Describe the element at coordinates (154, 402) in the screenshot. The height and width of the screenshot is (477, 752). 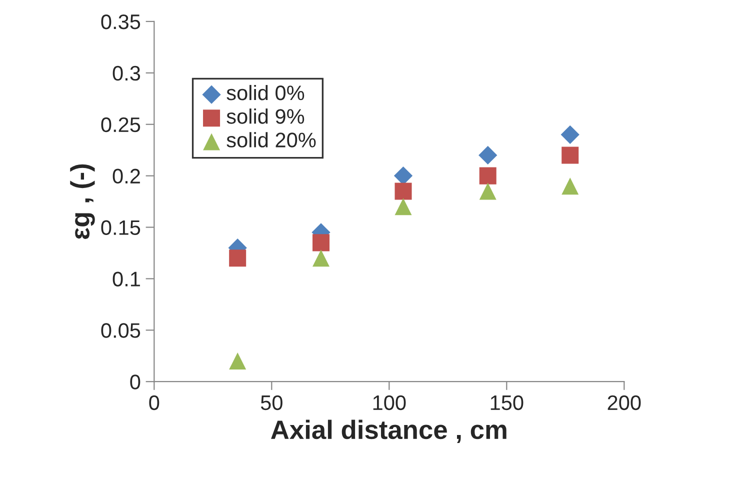
I see `x-tick-label: 0` at that location.